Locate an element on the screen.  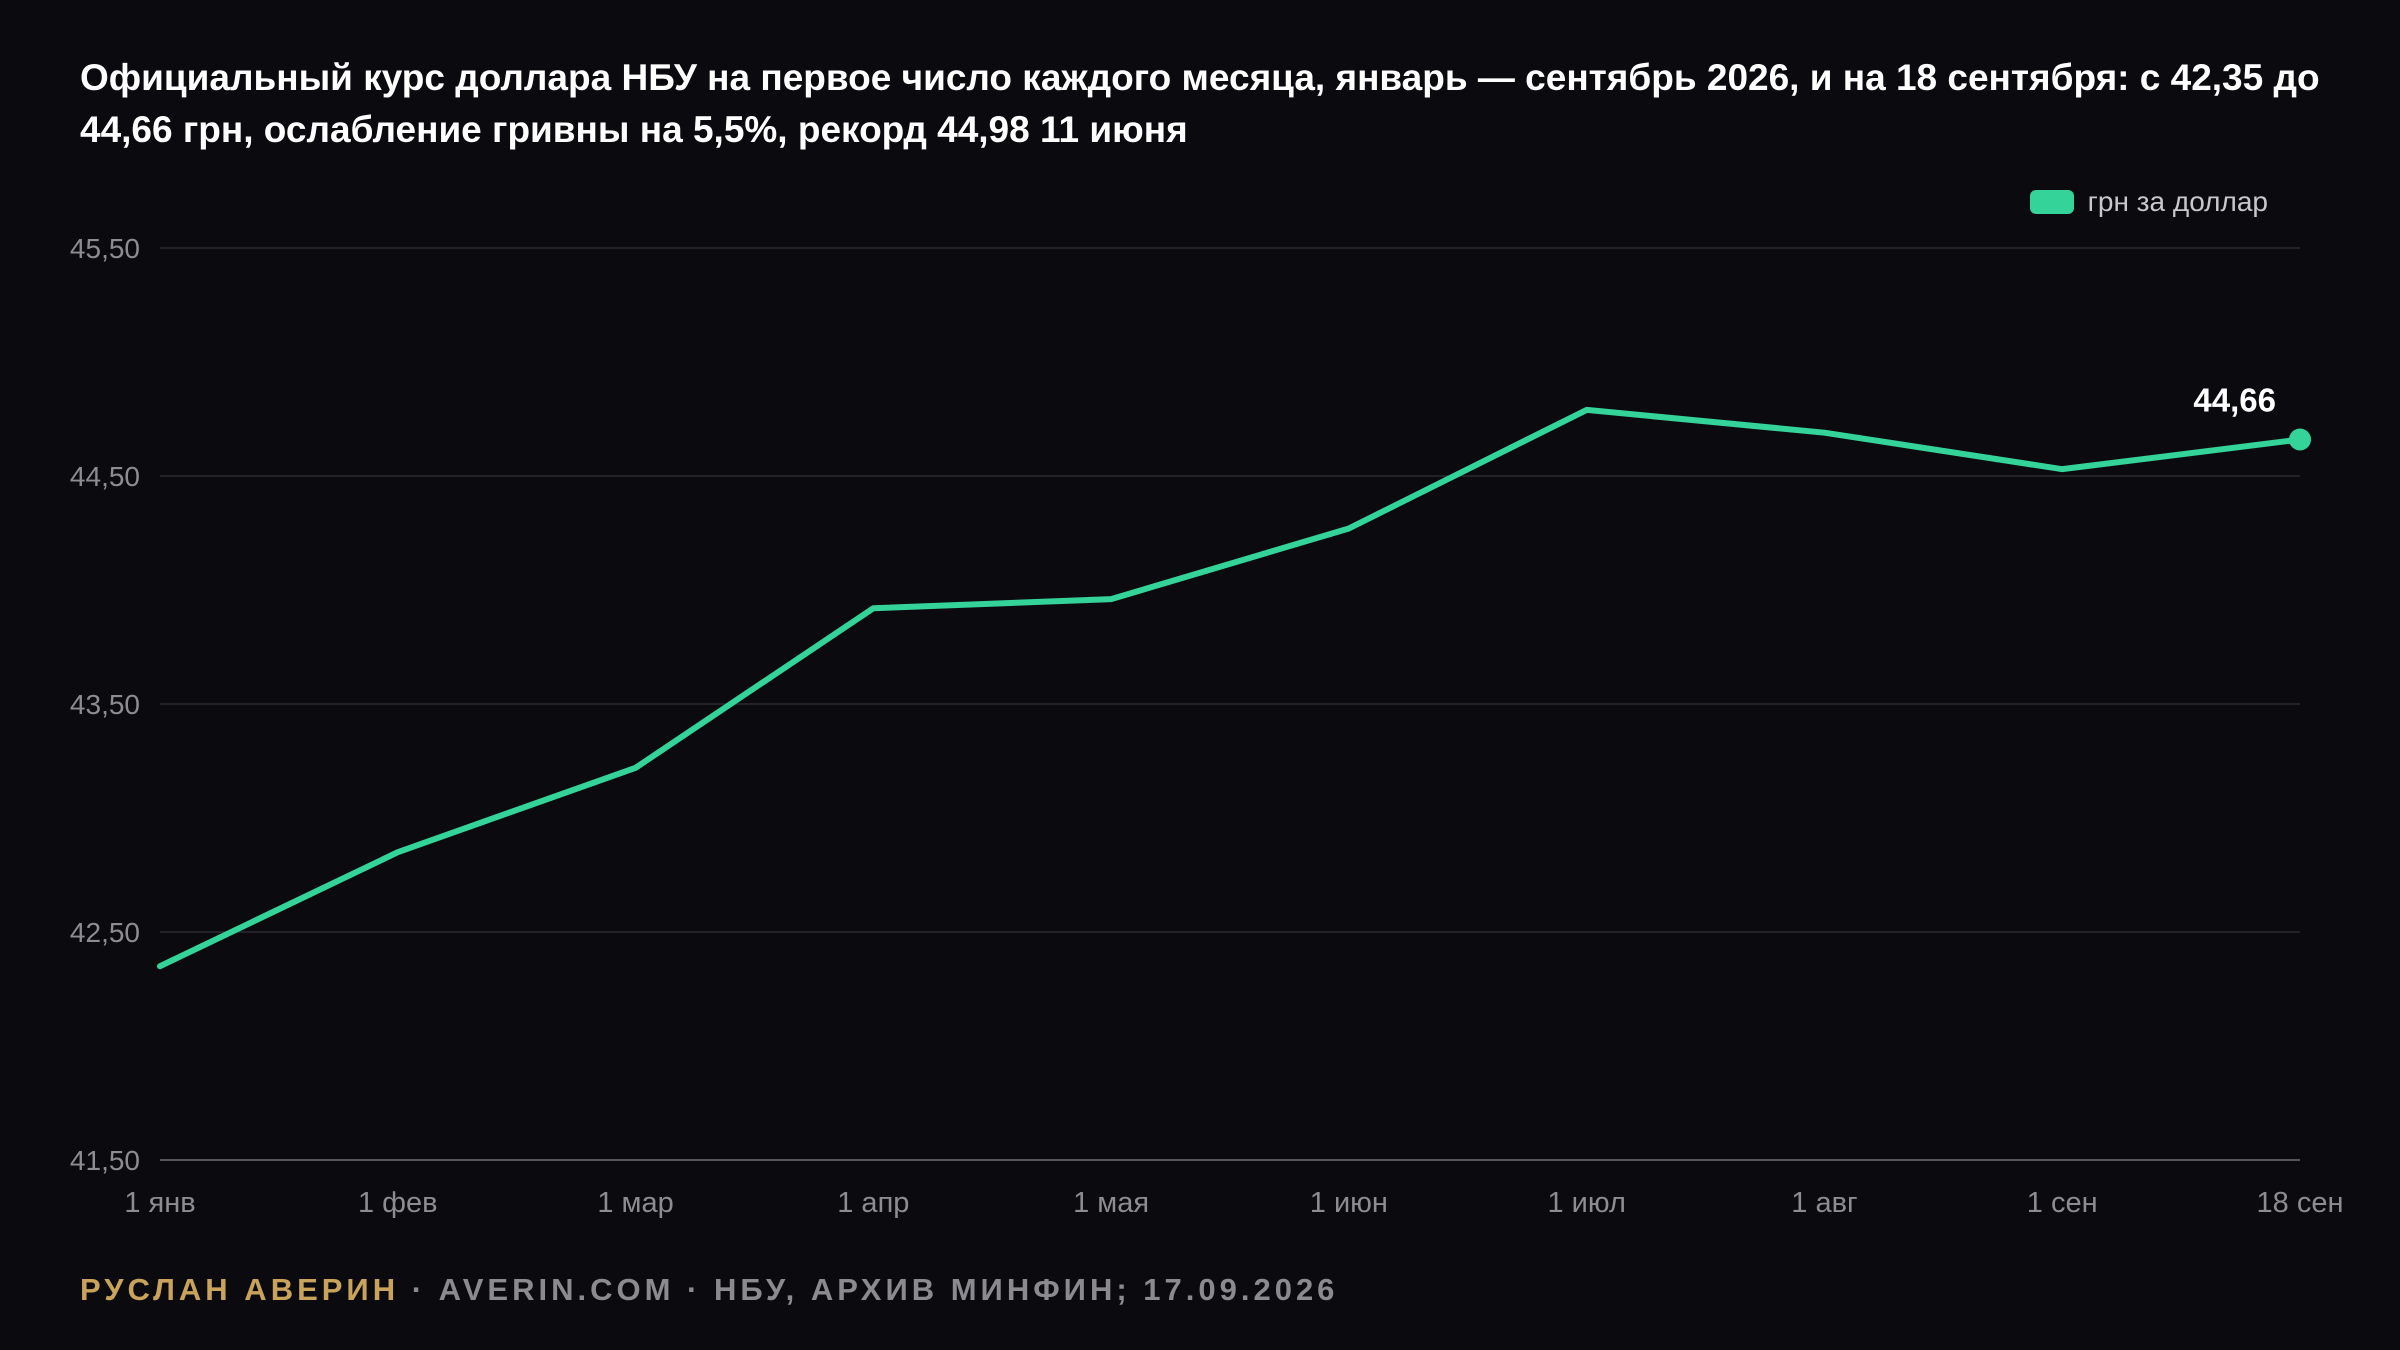
x-tick-label: 1 мая is located at coordinates (1111, 1203).